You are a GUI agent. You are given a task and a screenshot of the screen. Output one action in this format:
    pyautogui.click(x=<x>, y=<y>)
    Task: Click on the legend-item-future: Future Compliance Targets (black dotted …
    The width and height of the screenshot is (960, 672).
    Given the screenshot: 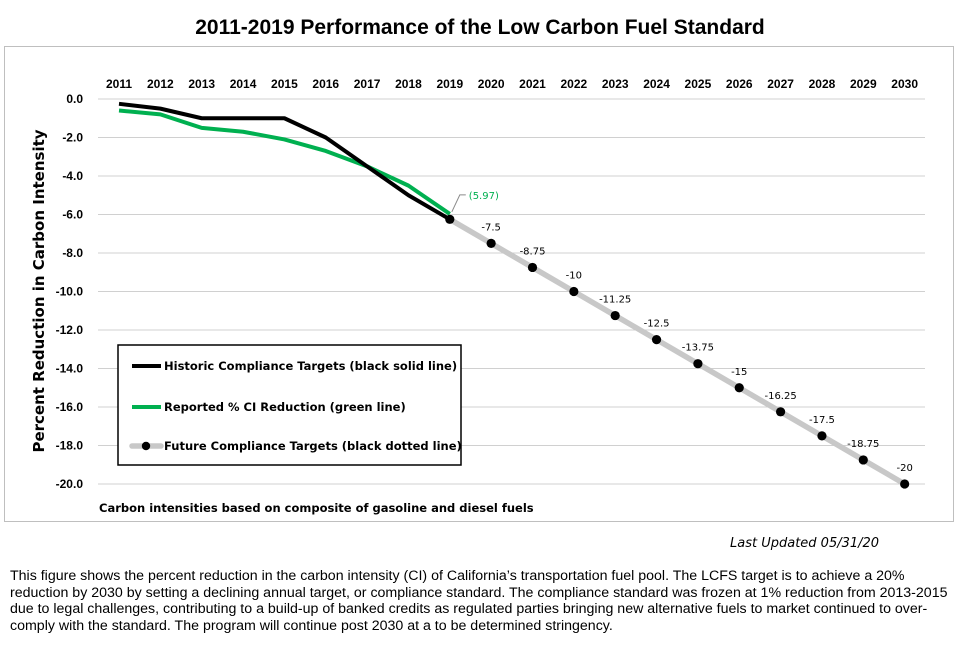 What is the action you would take?
    pyautogui.click(x=295, y=446)
    